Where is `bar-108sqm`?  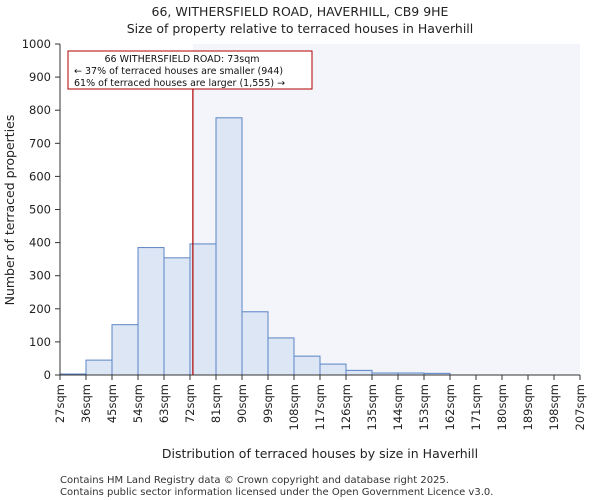
bar-108sqm is located at coordinates (307, 365).